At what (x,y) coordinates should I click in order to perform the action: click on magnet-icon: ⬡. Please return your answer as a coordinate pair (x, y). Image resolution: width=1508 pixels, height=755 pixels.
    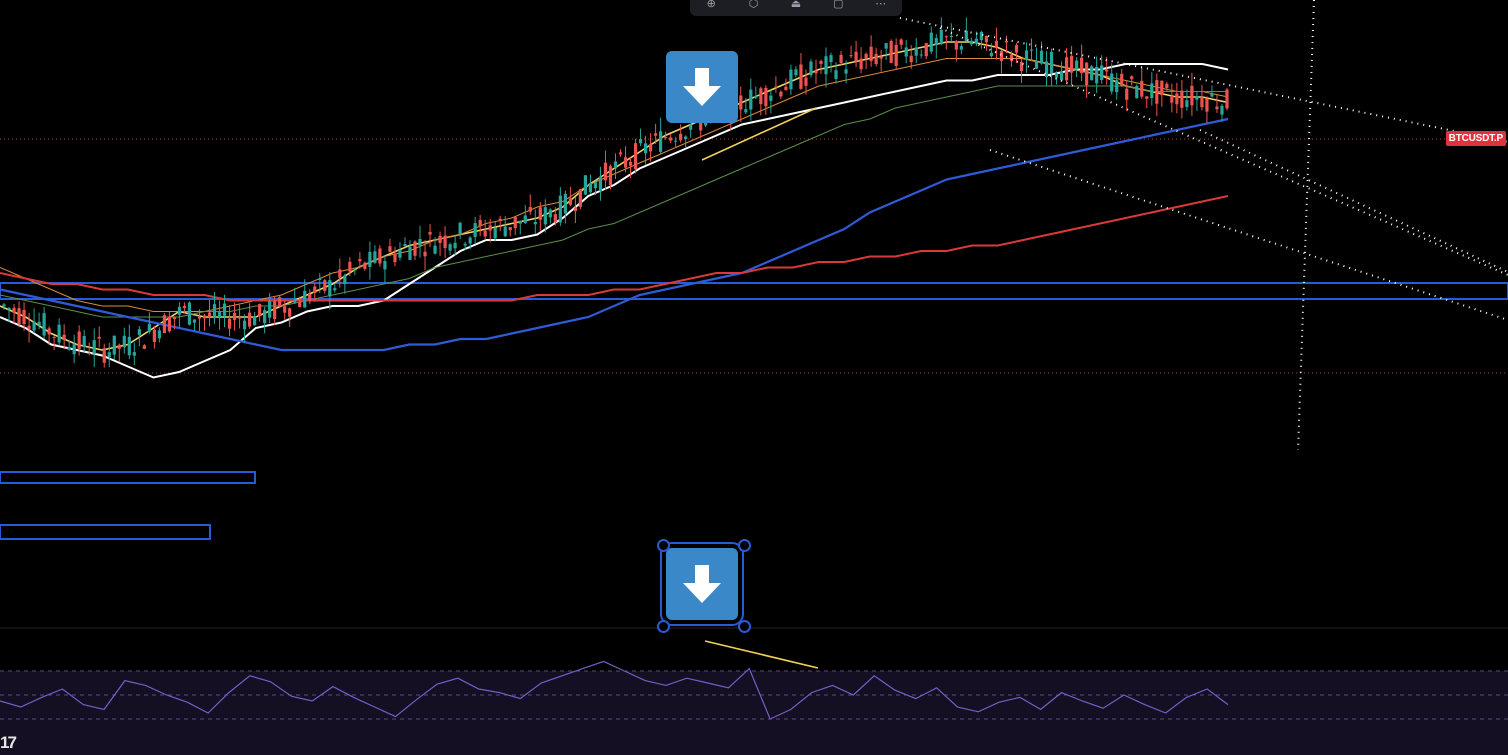
    Looking at the image, I should click on (753, 5).